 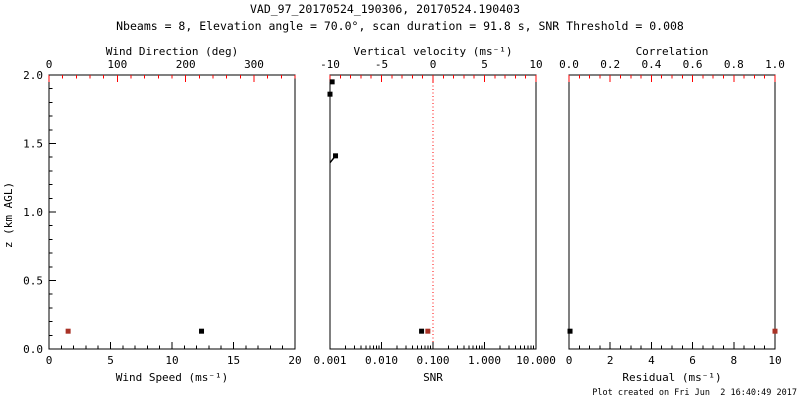 What do you see at coordinates (110, 360) in the screenshot?
I see `x-tick-label: 5` at bounding box center [110, 360].